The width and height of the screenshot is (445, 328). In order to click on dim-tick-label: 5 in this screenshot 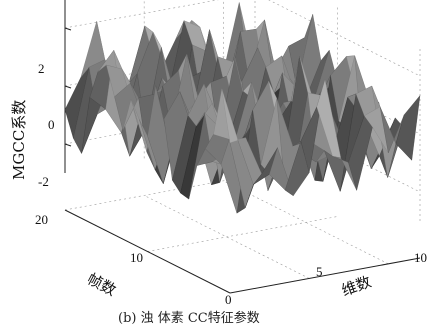, I will do `click(319, 271)`.